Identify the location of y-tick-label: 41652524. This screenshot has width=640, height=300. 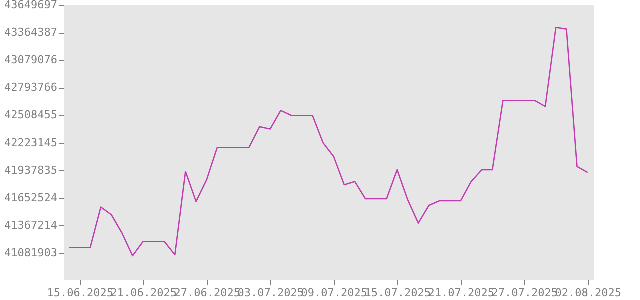
(31, 197).